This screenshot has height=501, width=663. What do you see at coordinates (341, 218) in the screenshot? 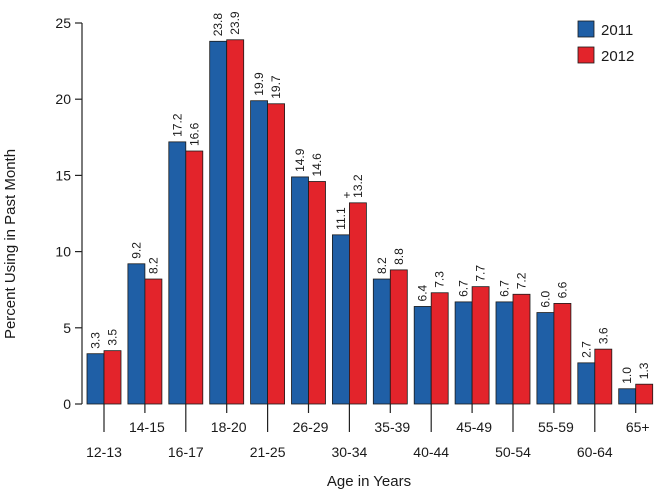
I see `data-label: 11.1` at bounding box center [341, 218].